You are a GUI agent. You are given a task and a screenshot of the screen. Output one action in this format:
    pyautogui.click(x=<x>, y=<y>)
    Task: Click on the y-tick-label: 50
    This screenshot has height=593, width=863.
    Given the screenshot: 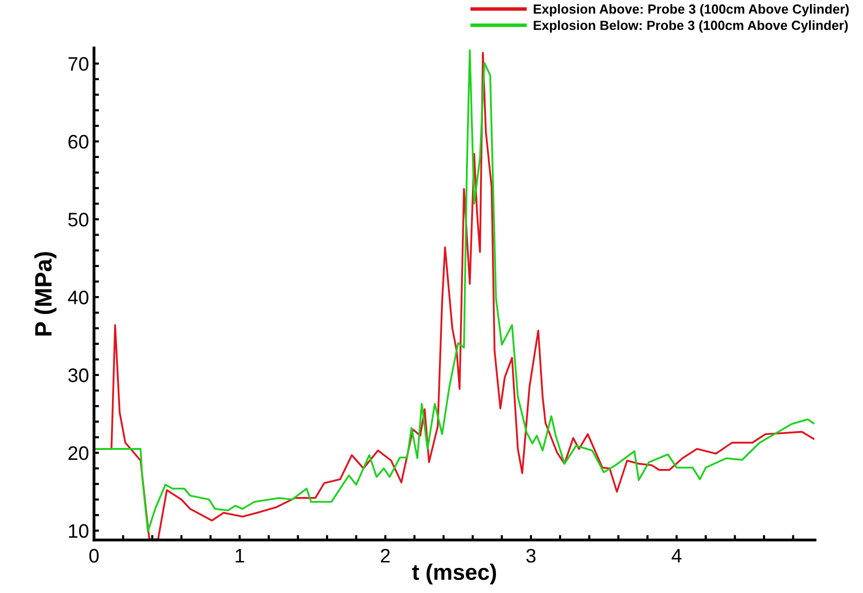 What is the action you would take?
    pyautogui.click(x=78, y=219)
    